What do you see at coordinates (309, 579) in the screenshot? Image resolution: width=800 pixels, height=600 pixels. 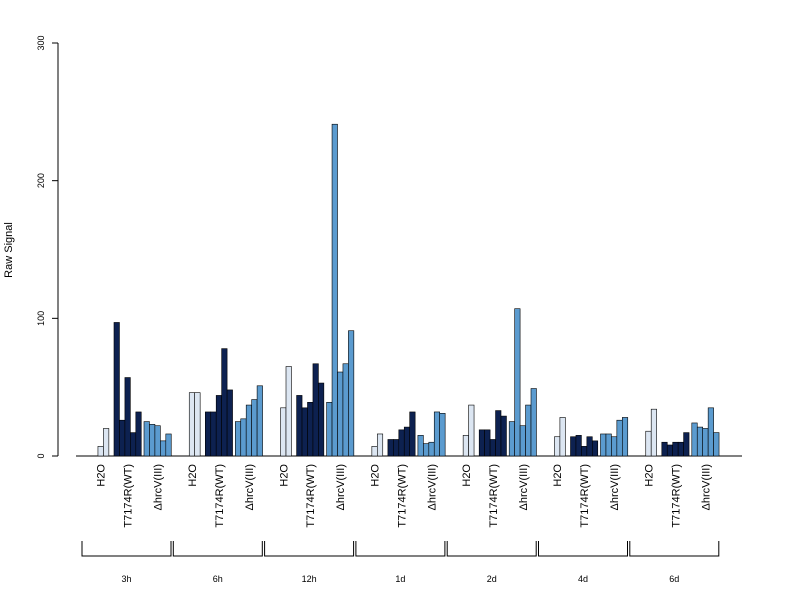 I see `timepoint-label: 12h` at bounding box center [309, 579].